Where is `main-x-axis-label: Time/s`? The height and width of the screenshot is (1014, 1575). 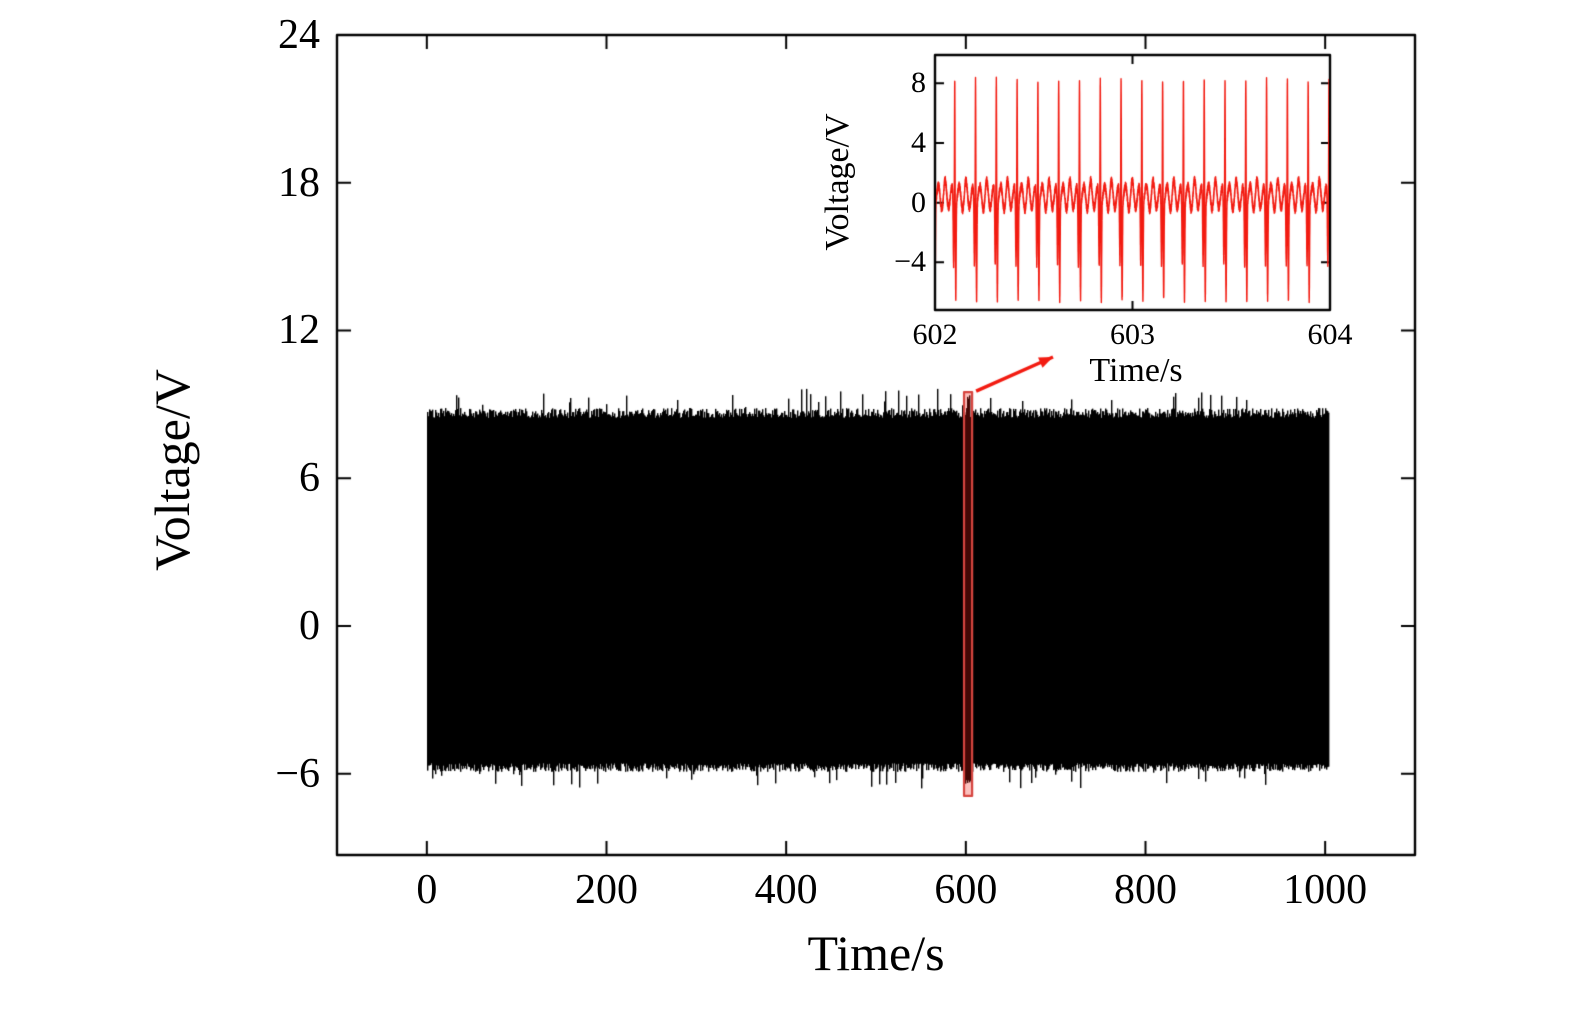 main-x-axis-label: Time/s is located at coordinates (876, 953).